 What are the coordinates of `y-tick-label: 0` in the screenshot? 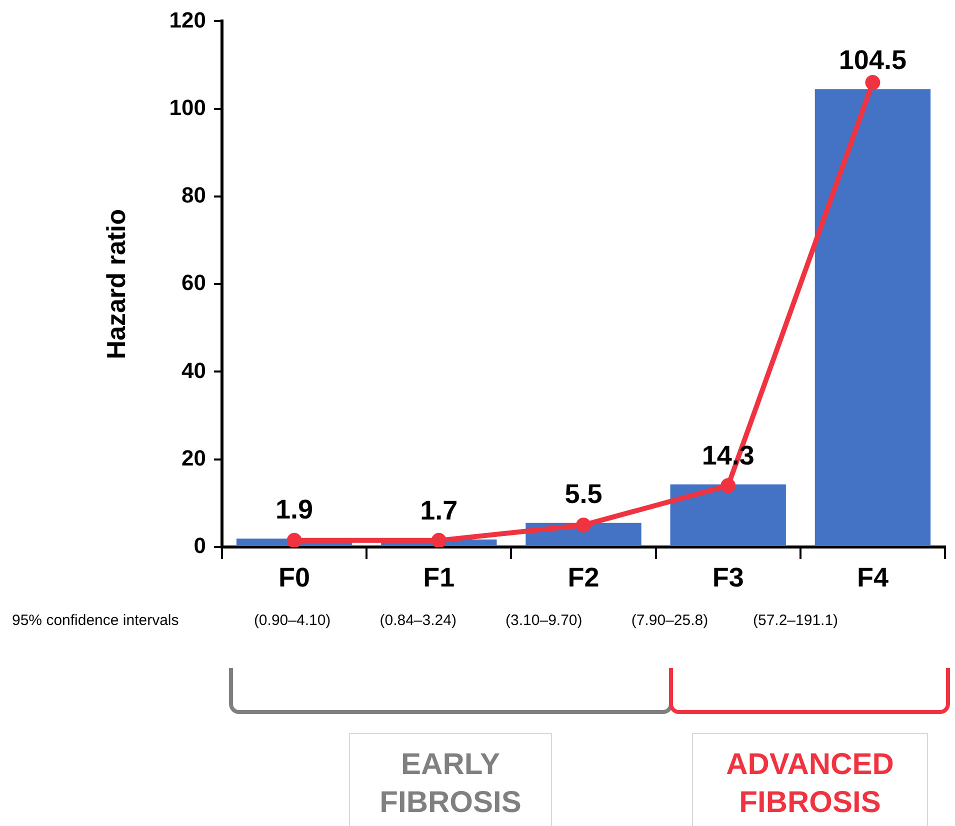 It's located at (200, 545).